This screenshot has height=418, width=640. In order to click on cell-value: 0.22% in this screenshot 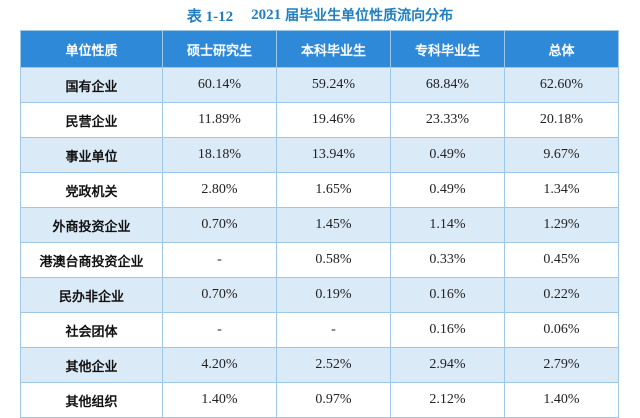, I will do `click(561, 295)`.